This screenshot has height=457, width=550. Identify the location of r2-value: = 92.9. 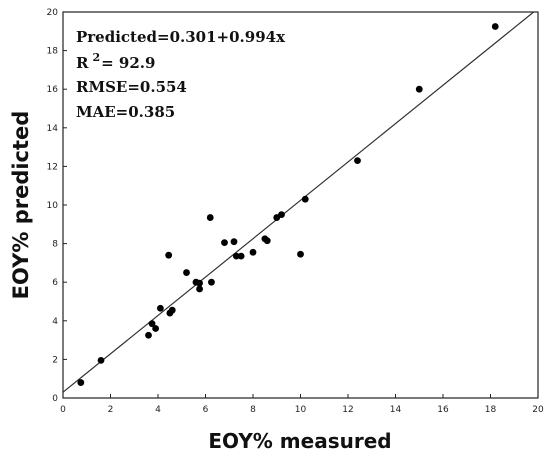
(128, 63).